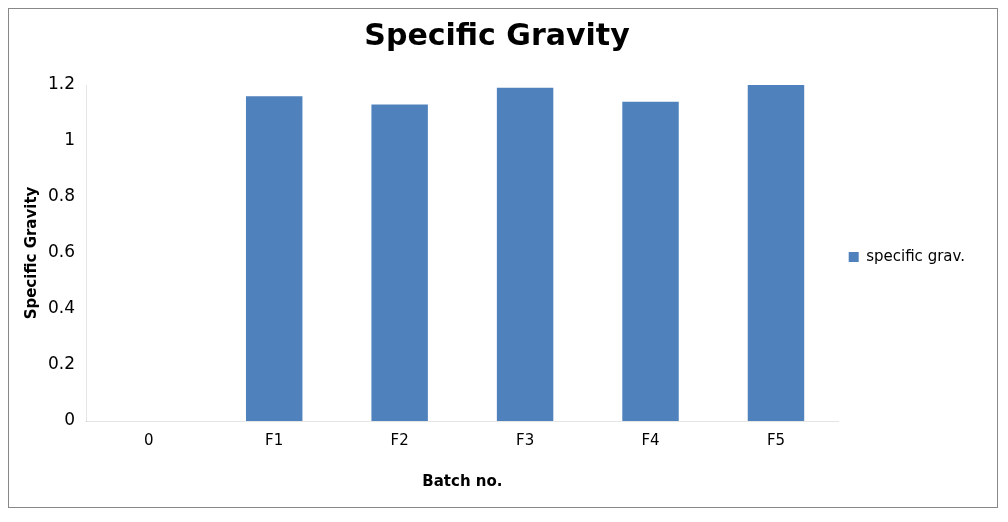  Describe the element at coordinates (497, 34) in the screenshot. I see `chart-title: Specific Gravity` at that location.